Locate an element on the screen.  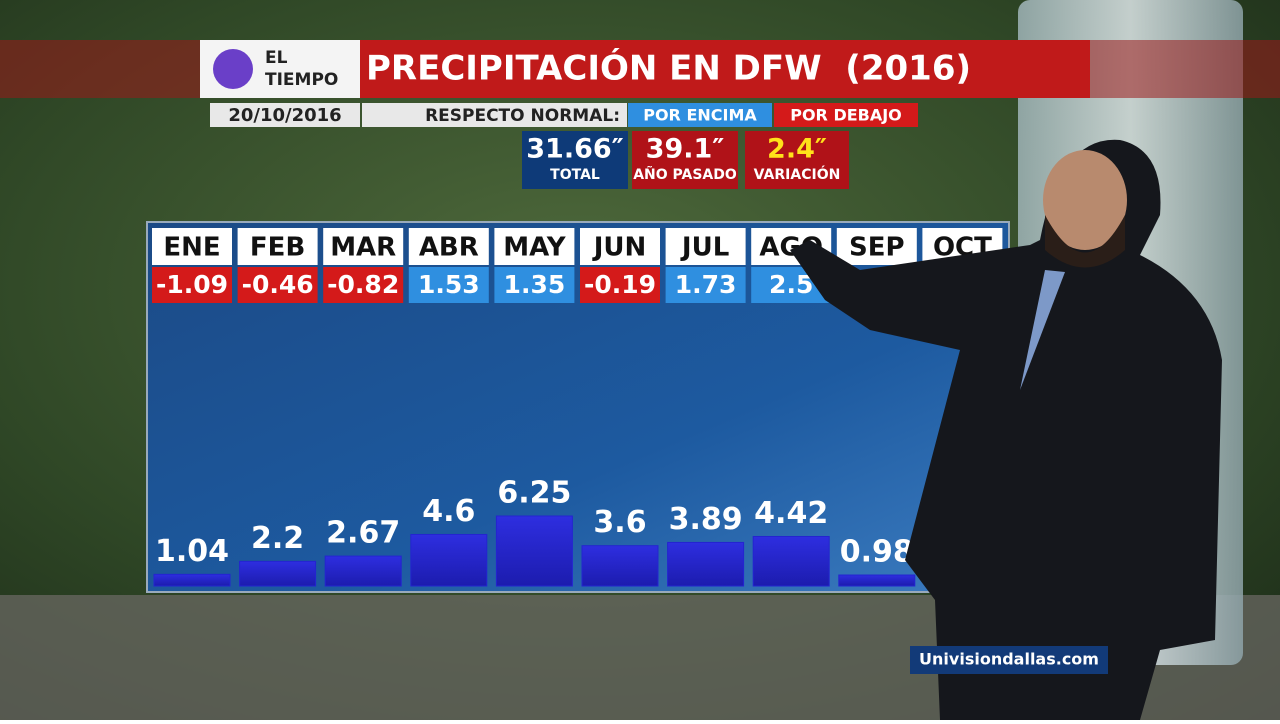
date: 20/10/2016 is located at coordinates (284, 115).